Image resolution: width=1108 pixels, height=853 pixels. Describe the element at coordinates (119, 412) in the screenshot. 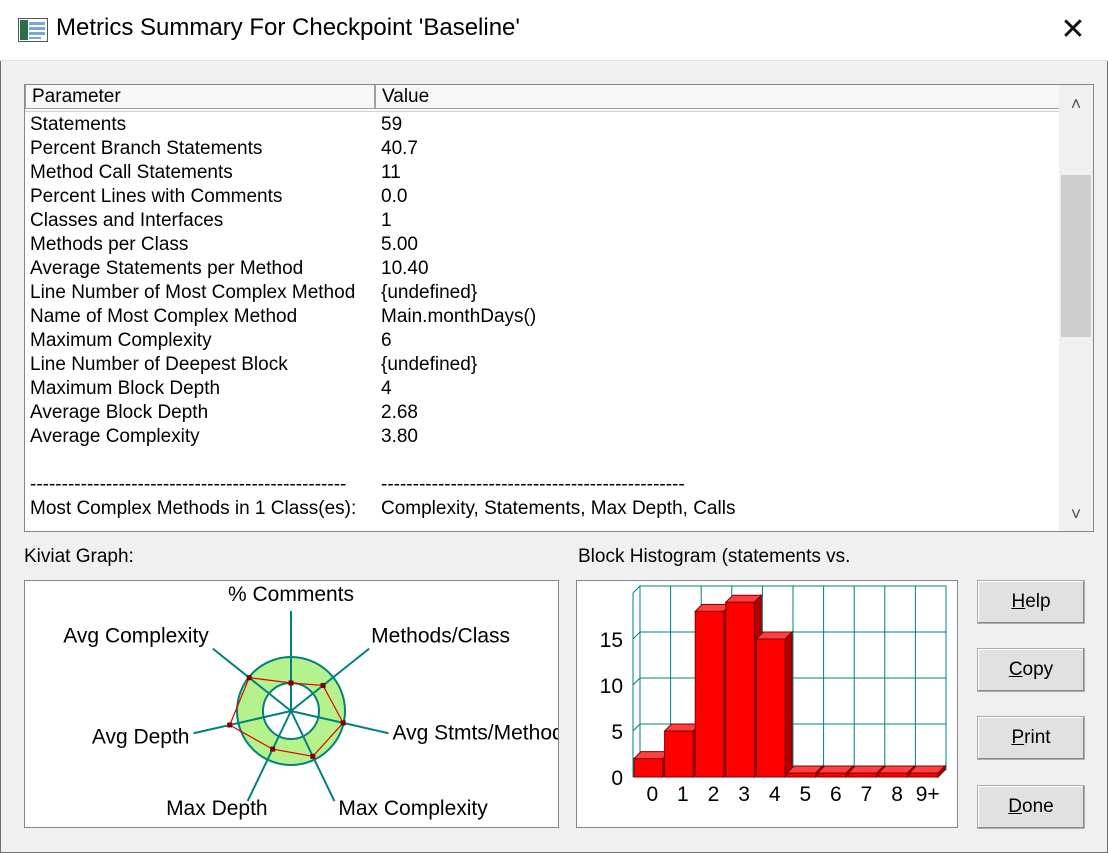

I see `parameter-cell: Average Block Depth` at that location.